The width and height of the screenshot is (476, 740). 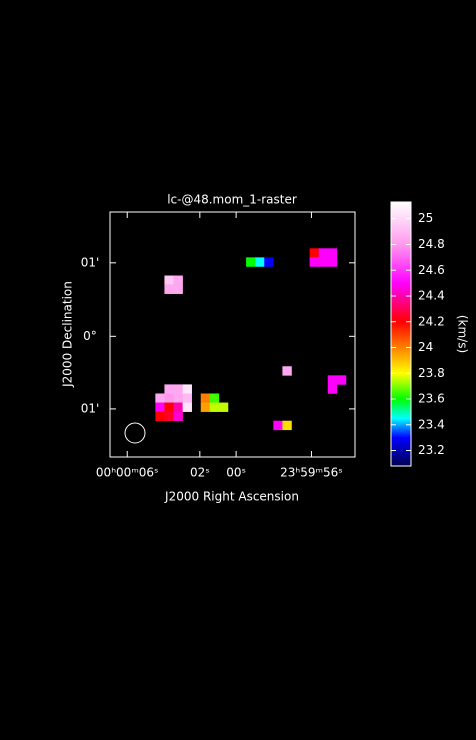 I want to click on colorbar-tick-label: 23.8, so click(x=431, y=373).